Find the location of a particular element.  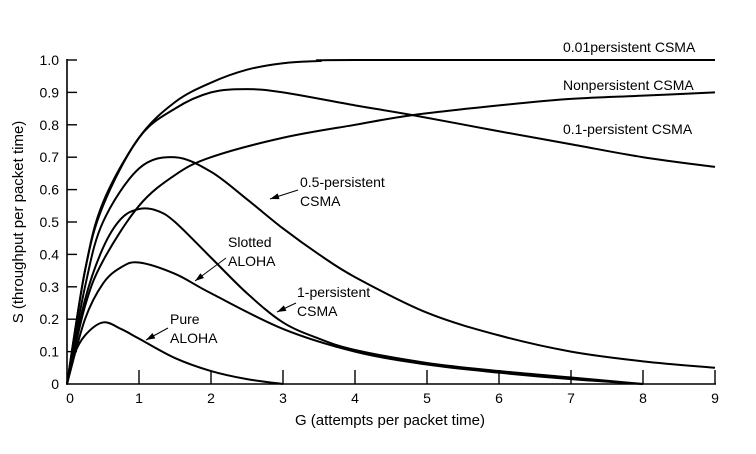

y-tick-label: 0.9 is located at coordinates (50, 92).